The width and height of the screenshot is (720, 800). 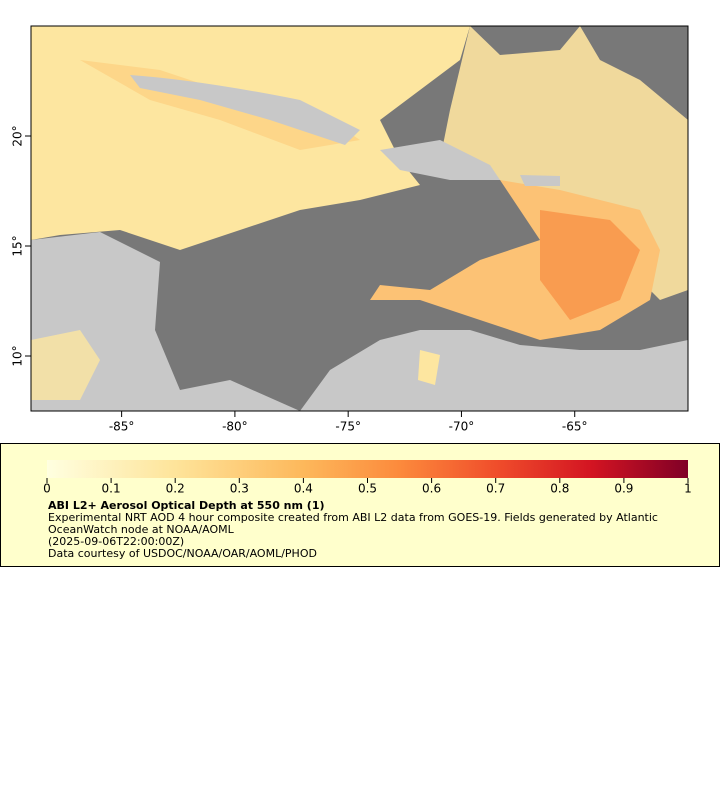 I want to click on colorbar-tick-label: 0.2, so click(x=175, y=489).